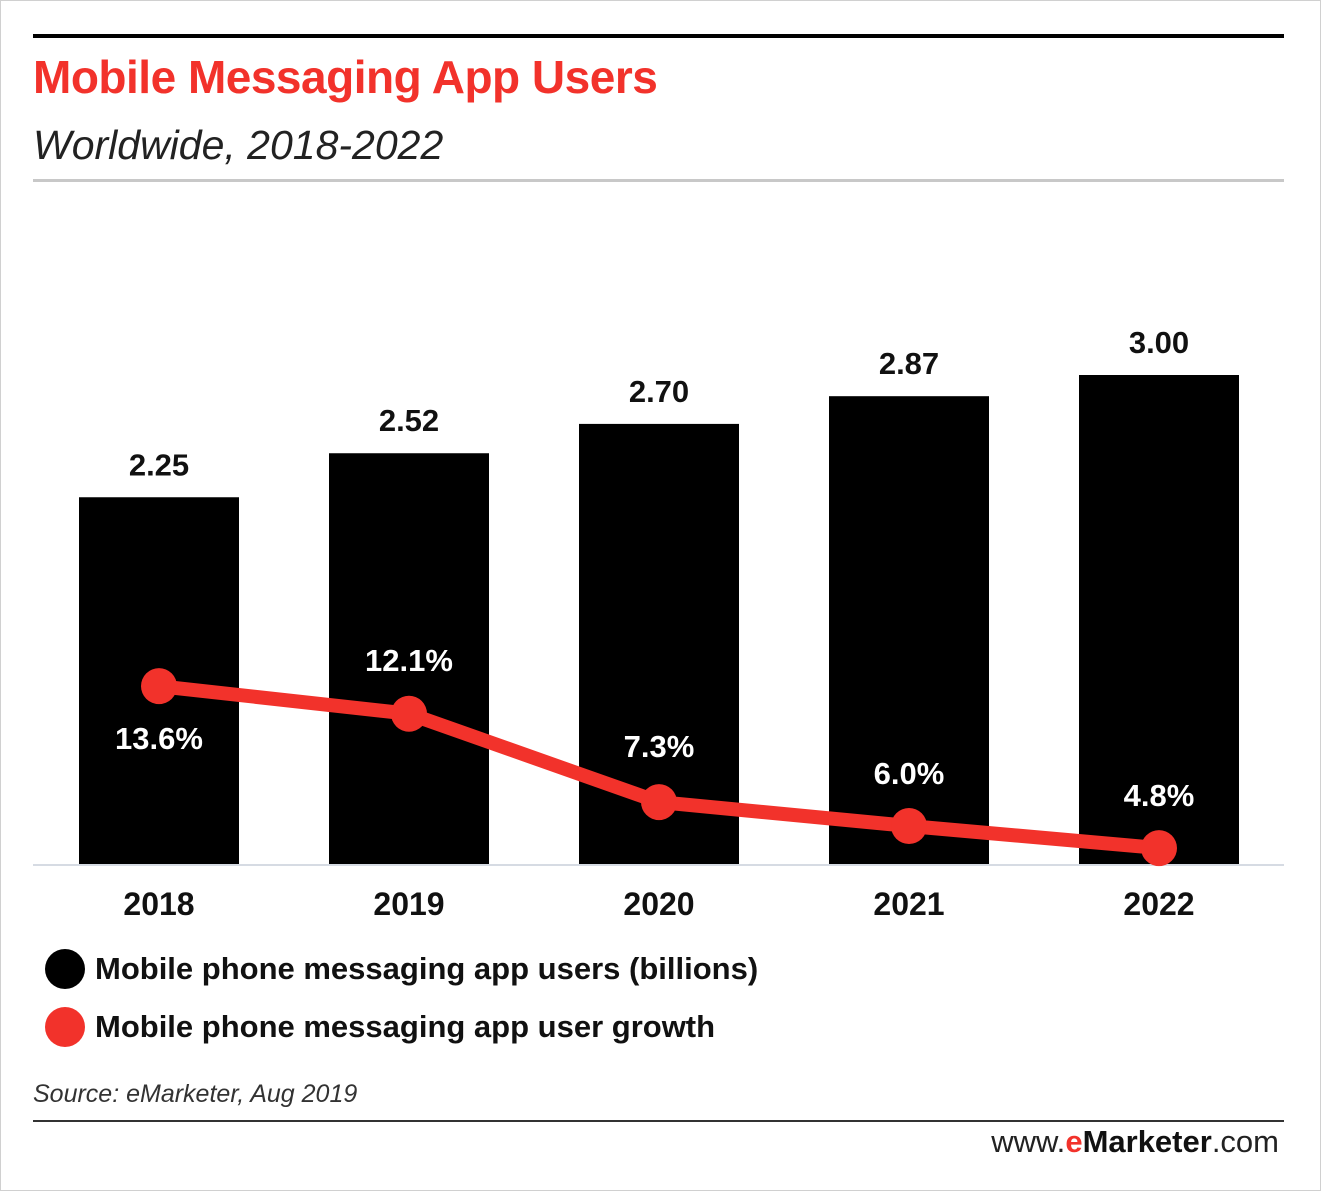 The image size is (1321, 1191). I want to click on bottom-rule, so click(658, 1121).